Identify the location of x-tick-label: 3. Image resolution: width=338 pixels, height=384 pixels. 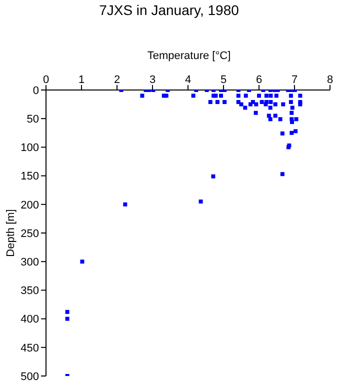
(152, 80).